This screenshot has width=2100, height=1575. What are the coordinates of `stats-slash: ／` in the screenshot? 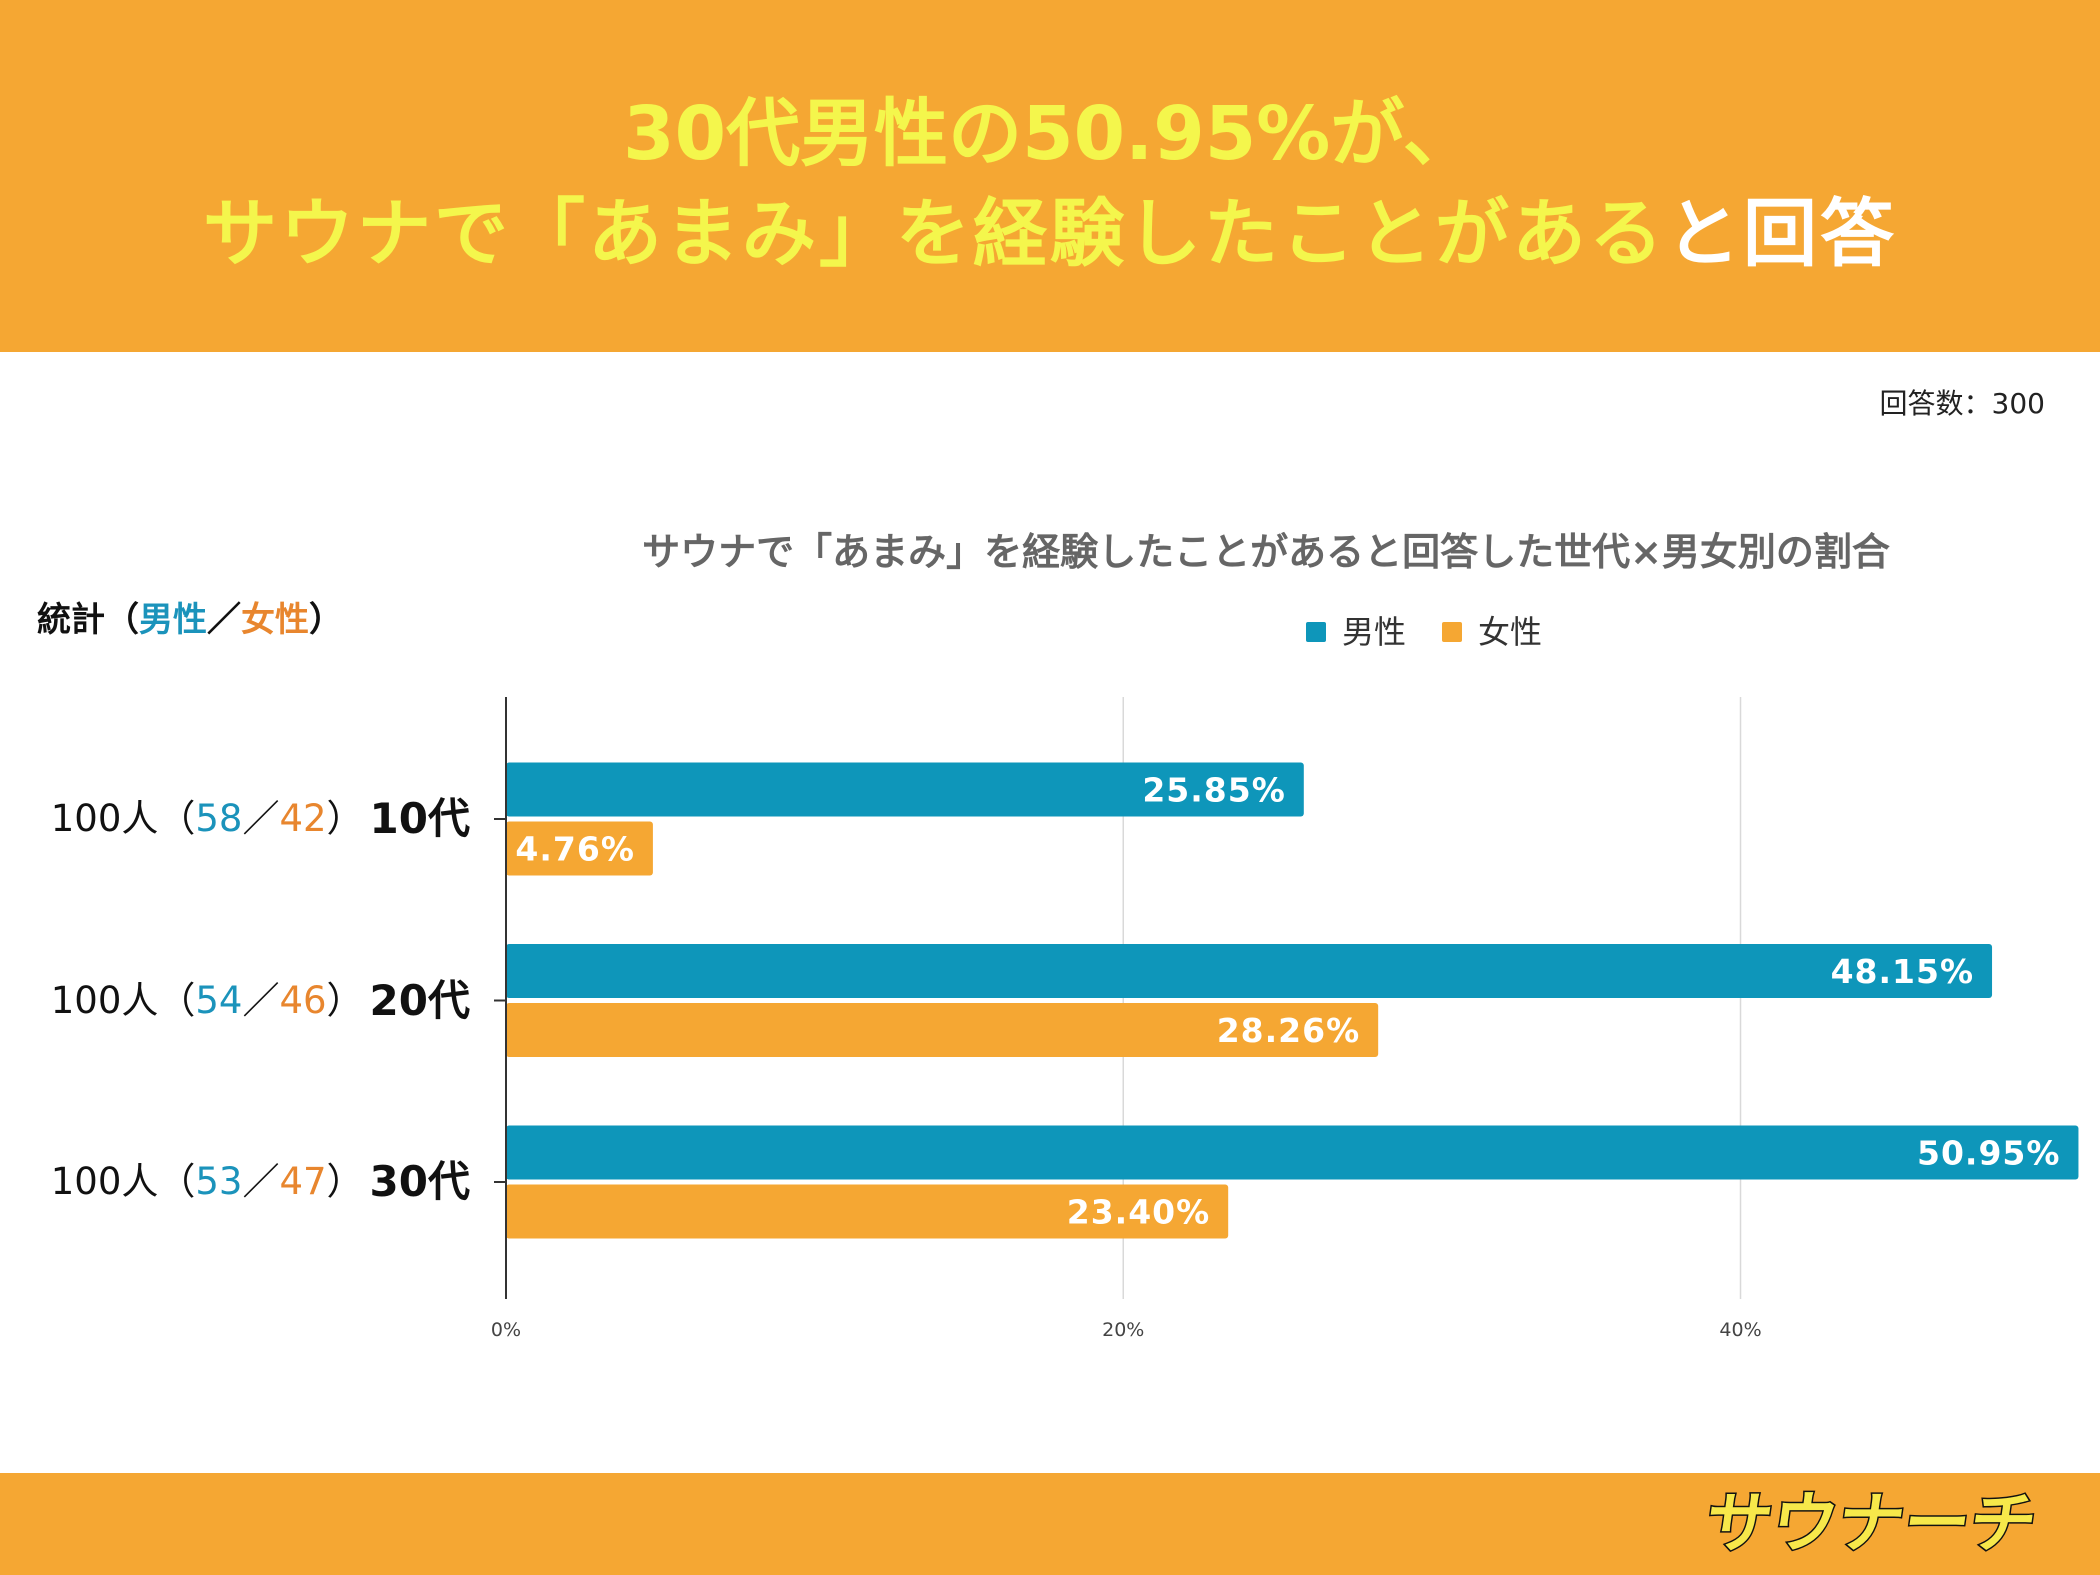 It's located at (224, 620).